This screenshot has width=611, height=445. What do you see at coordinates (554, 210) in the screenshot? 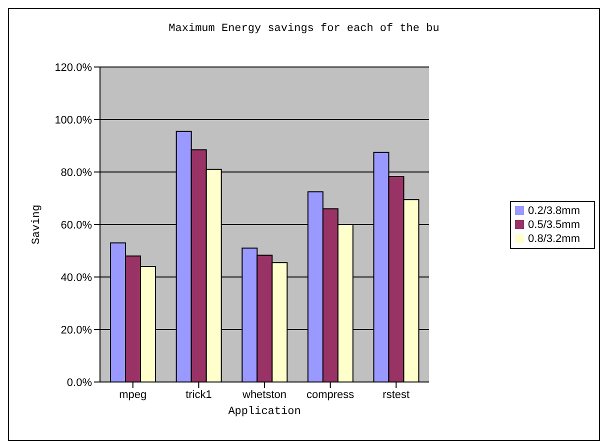
I see `legend-label: 0.2/3.8mm` at bounding box center [554, 210].